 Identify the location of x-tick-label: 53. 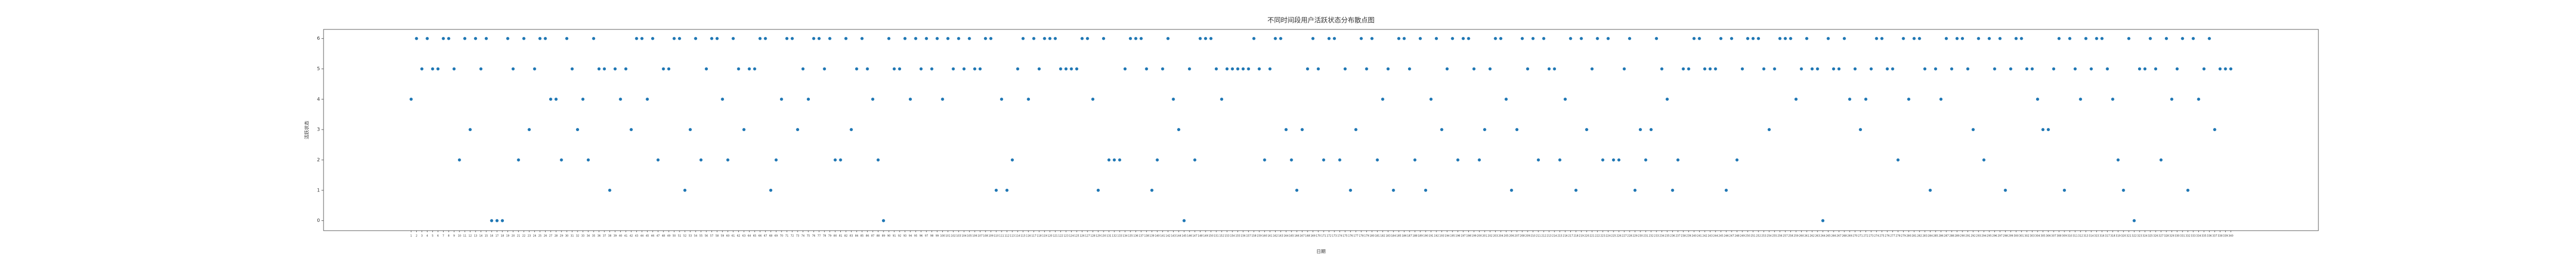
(690, 236).